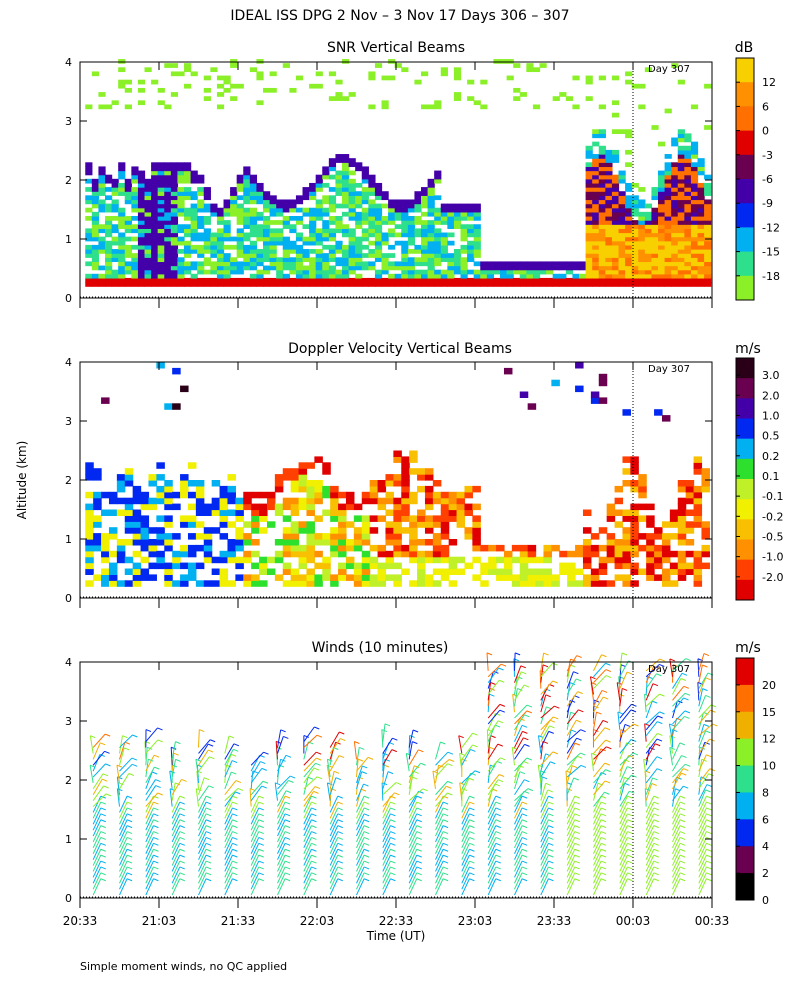 The image size is (800, 1000). I want to click on y-tick-label: 1, so click(68, 839).